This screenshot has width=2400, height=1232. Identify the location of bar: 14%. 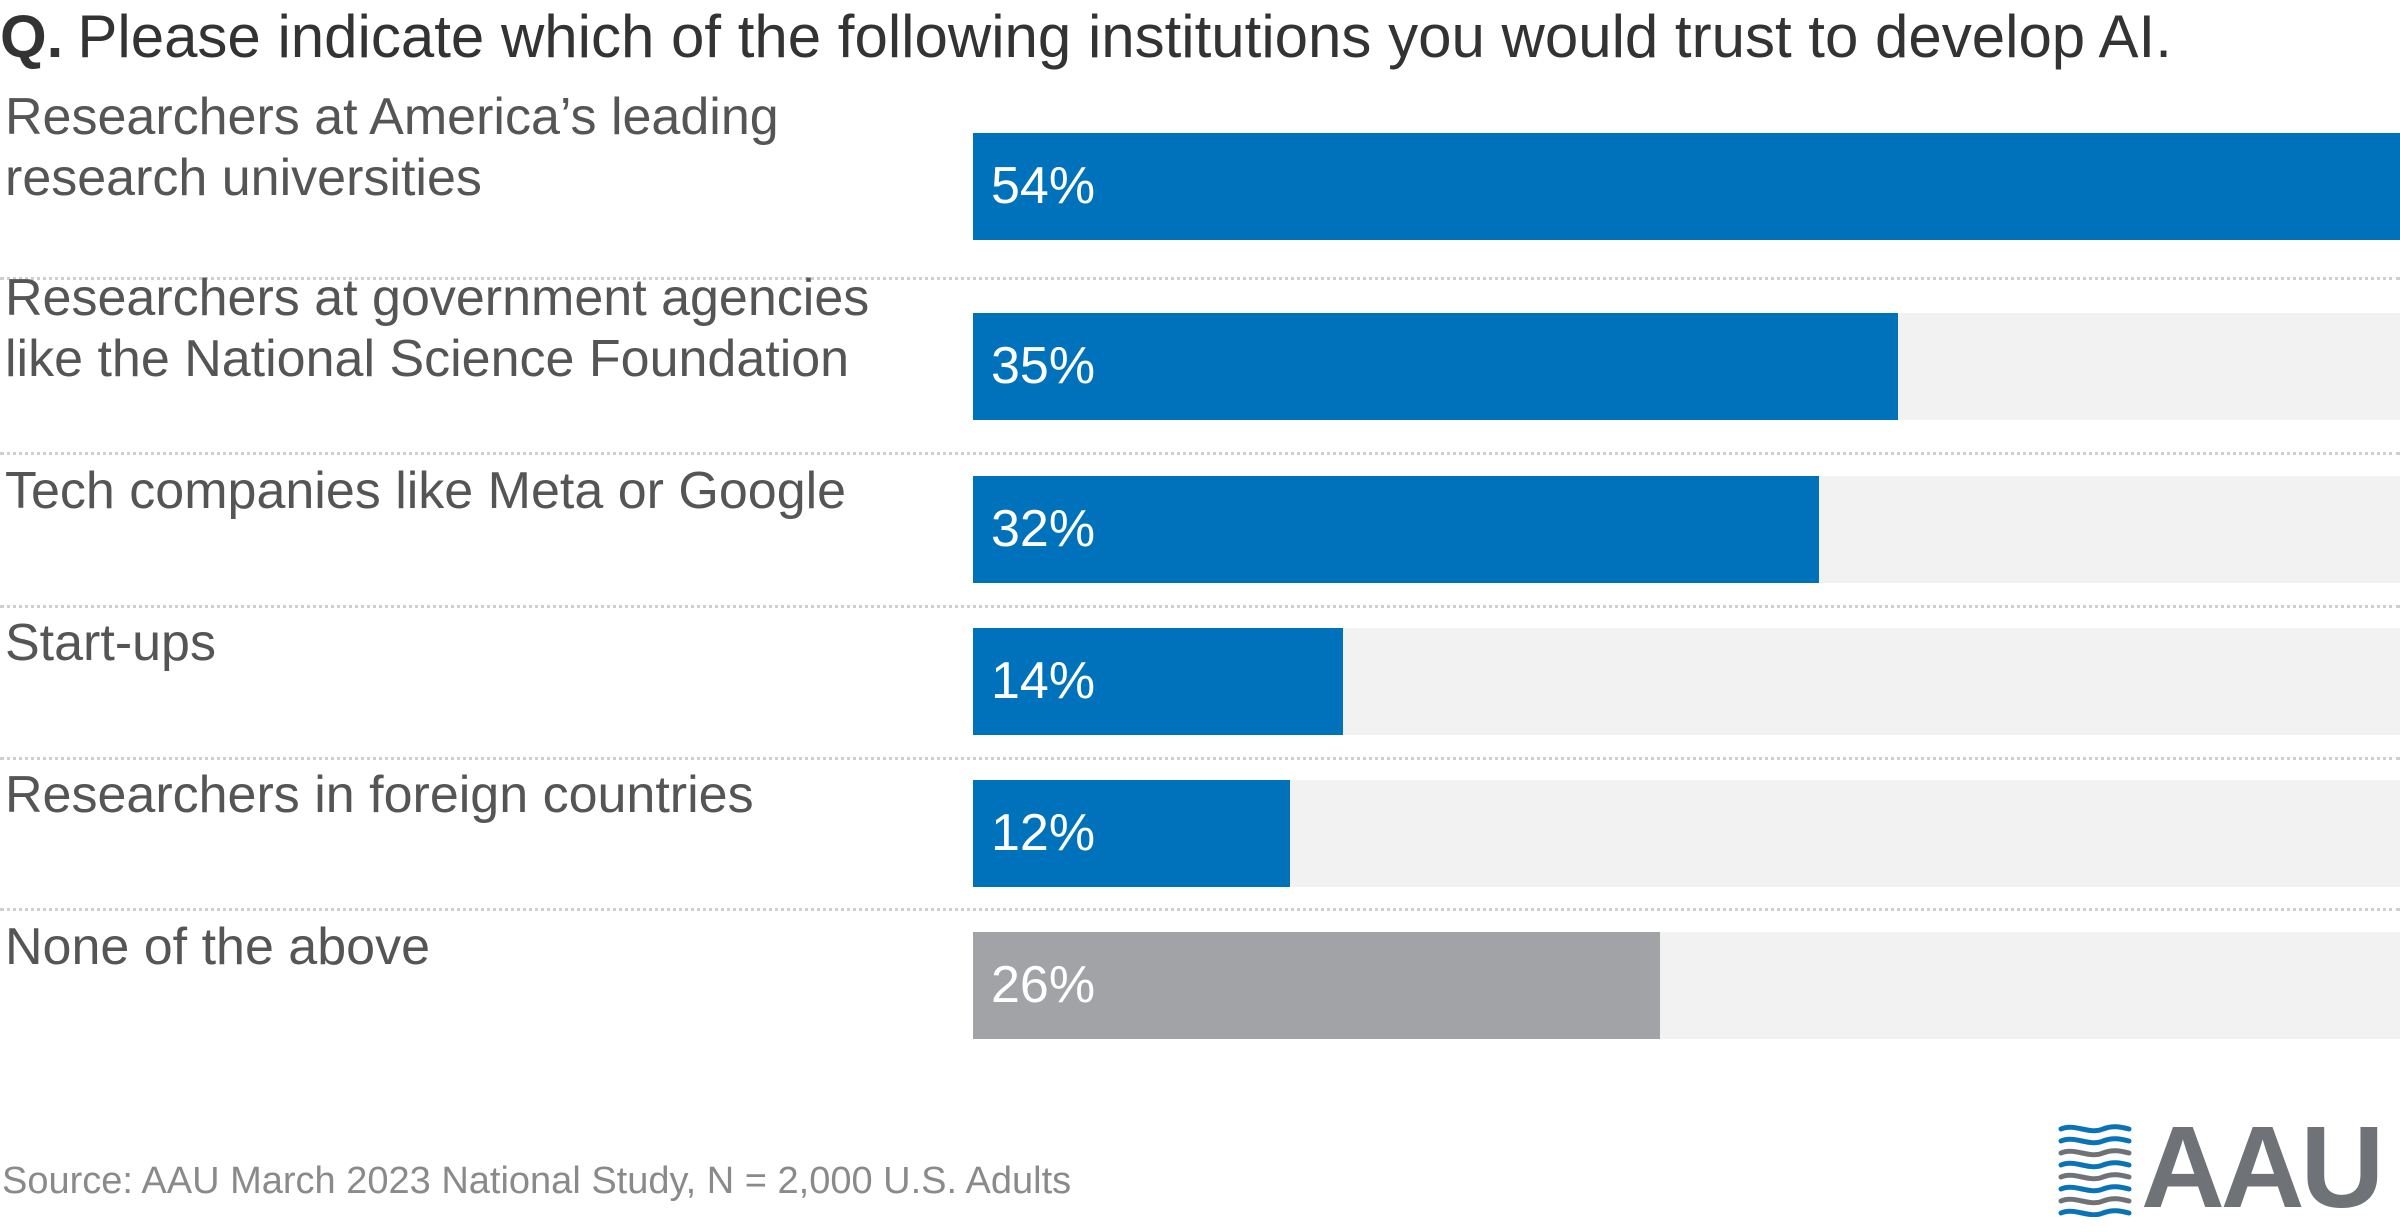
(1158, 681).